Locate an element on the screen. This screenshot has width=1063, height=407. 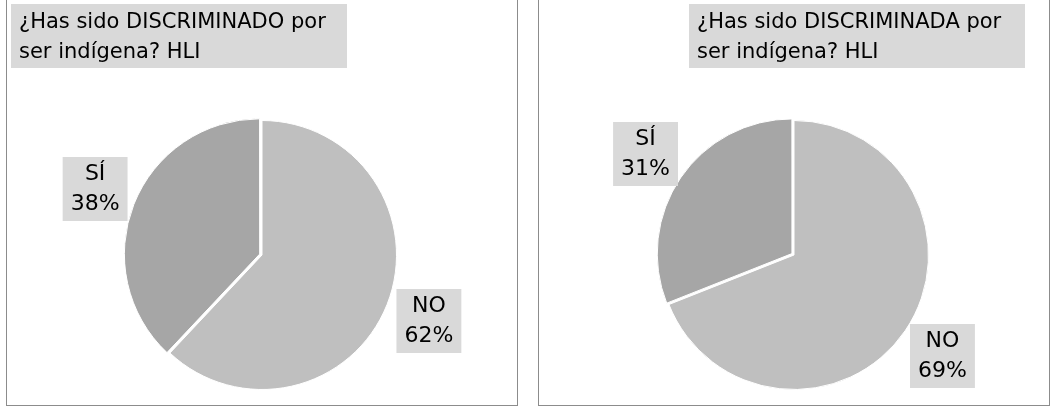
chart-title: ¿Has sido DISCRIMINADA por ser indígena? HLI is located at coordinates (857, 36).